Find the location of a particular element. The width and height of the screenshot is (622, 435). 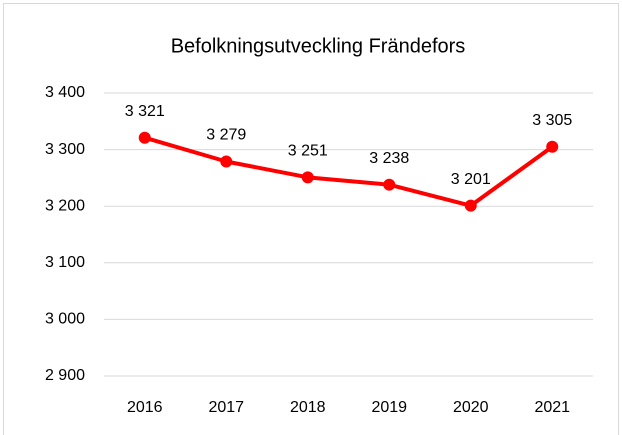

y-tick-label: 3 000 is located at coordinates (65, 319).